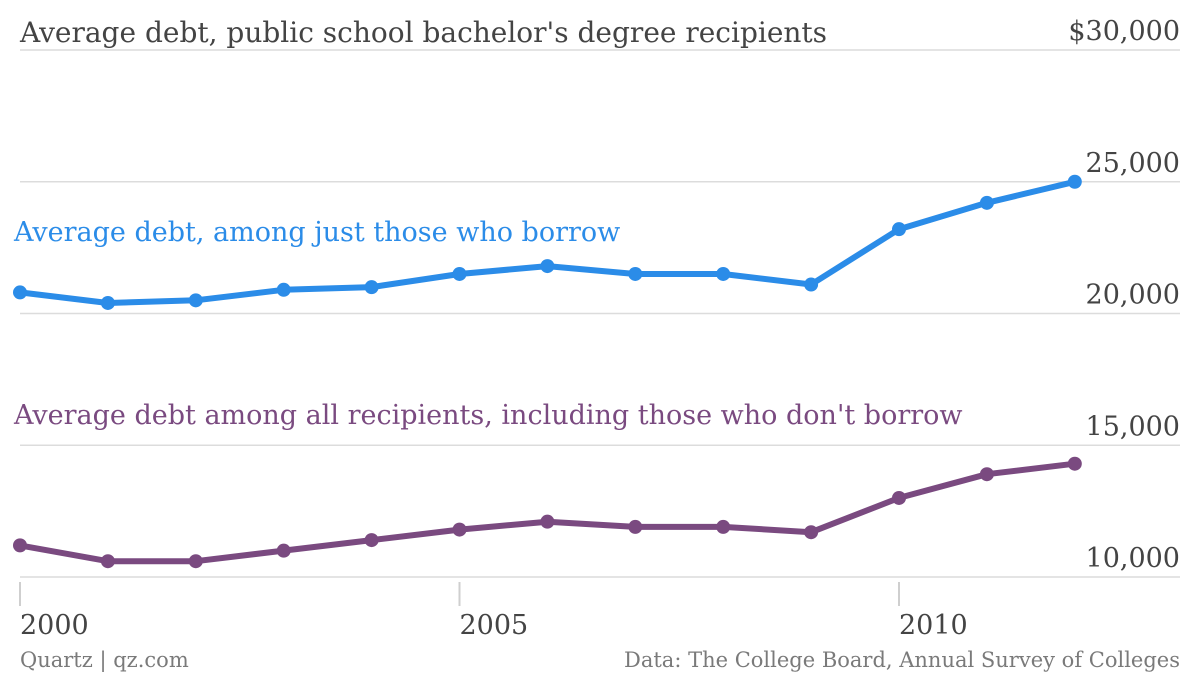 This screenshot has height=676, width=1200. I want to click on series-line, so click(547, 512).